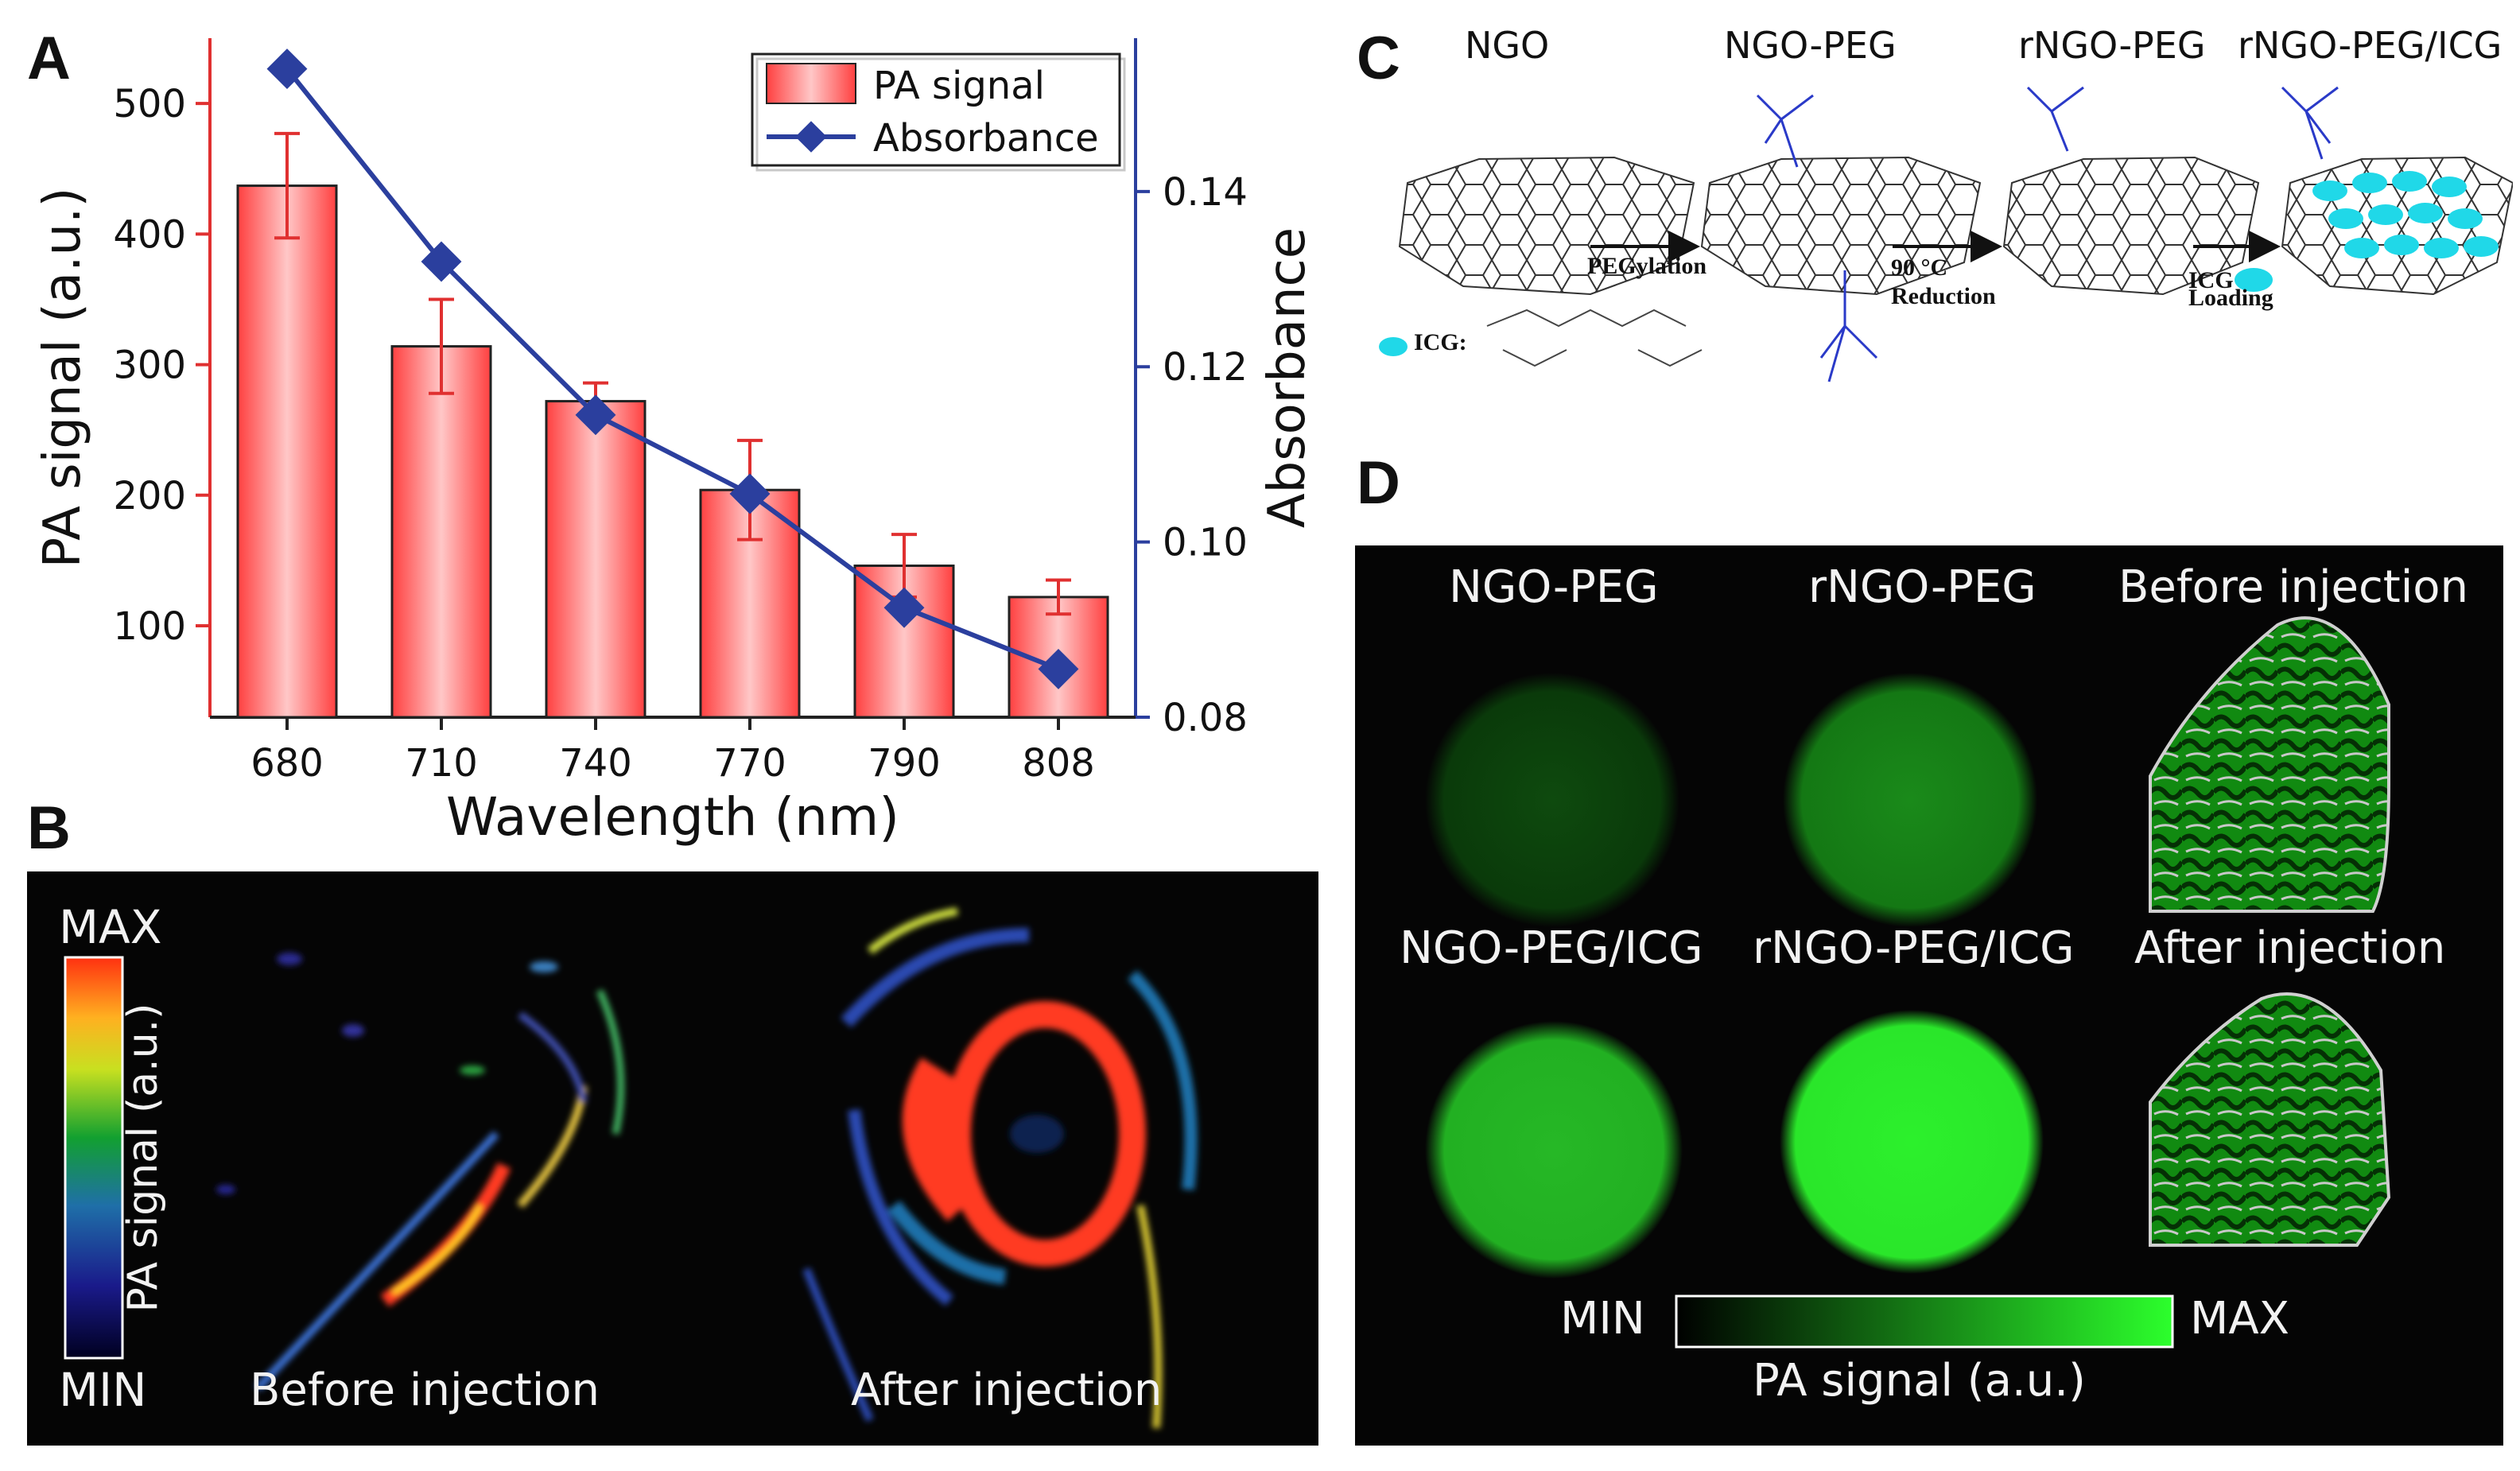  What do you see at coordinates (425, 1390) in the screenshot?
I see `before-injection-label: Before injection` at bounding box center [425, 1390].